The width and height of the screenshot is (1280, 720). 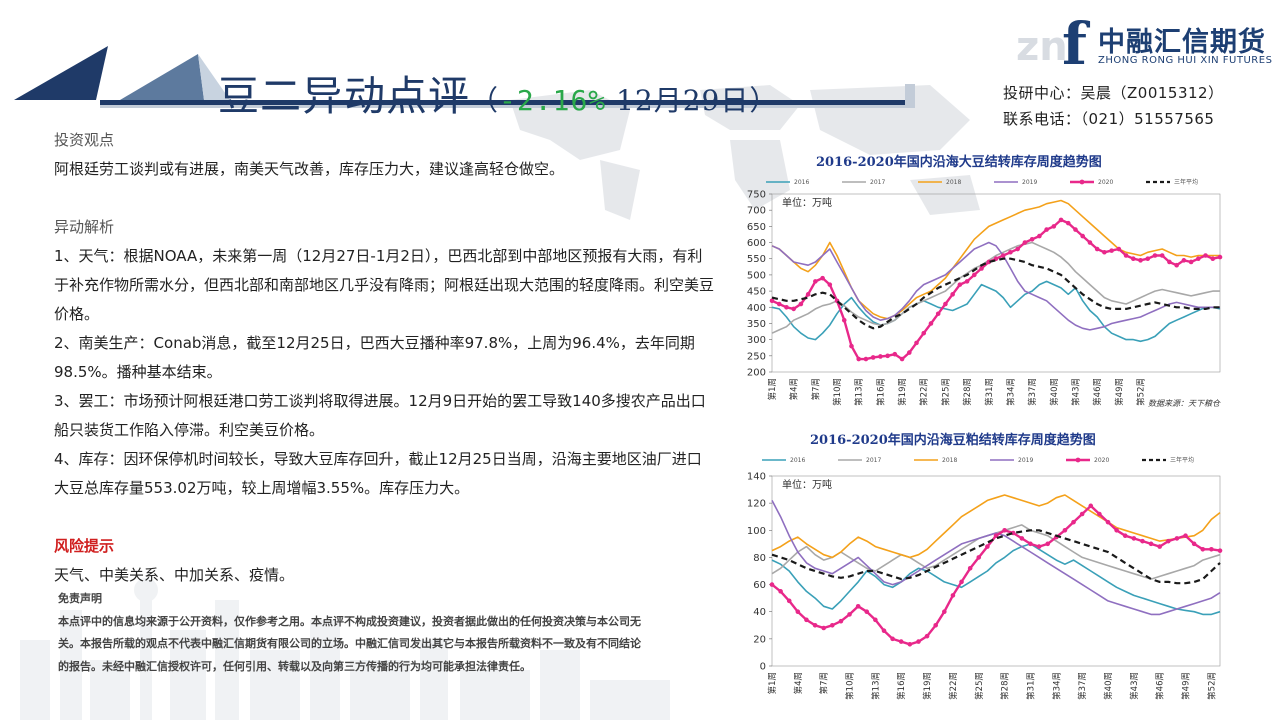 I want to click on x-tick-label: 第25周, so click(x=945, y=392).